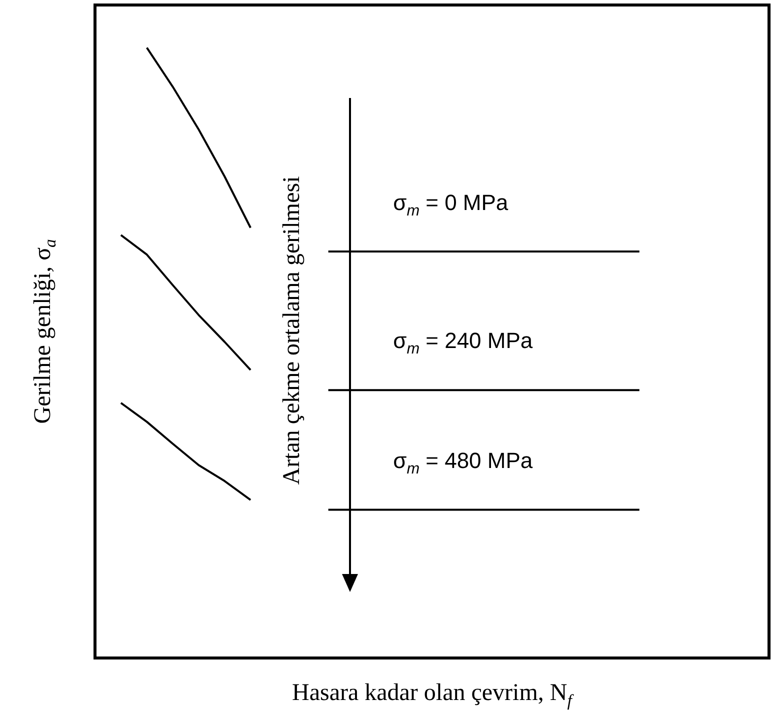  I want to click on series-label: σ$_{m}$ = 0 MPa, so click(450, 205).